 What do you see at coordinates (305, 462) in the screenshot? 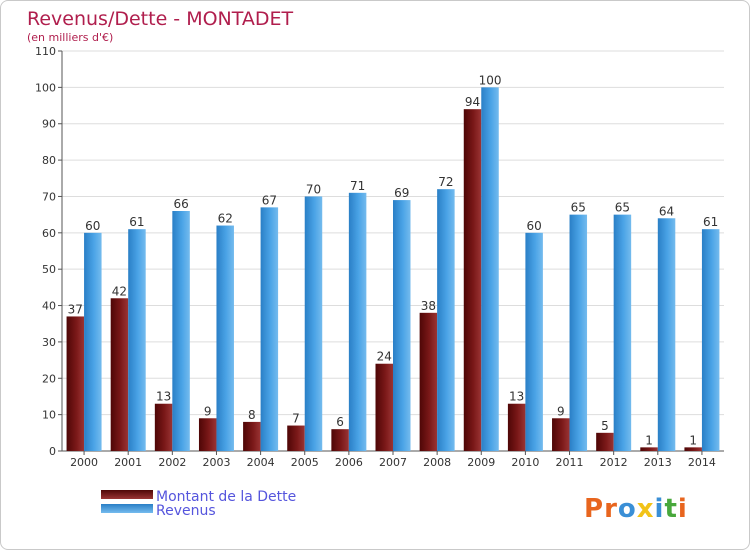
I see `x-tick-label: 2005` at bounding box center [305, 462].